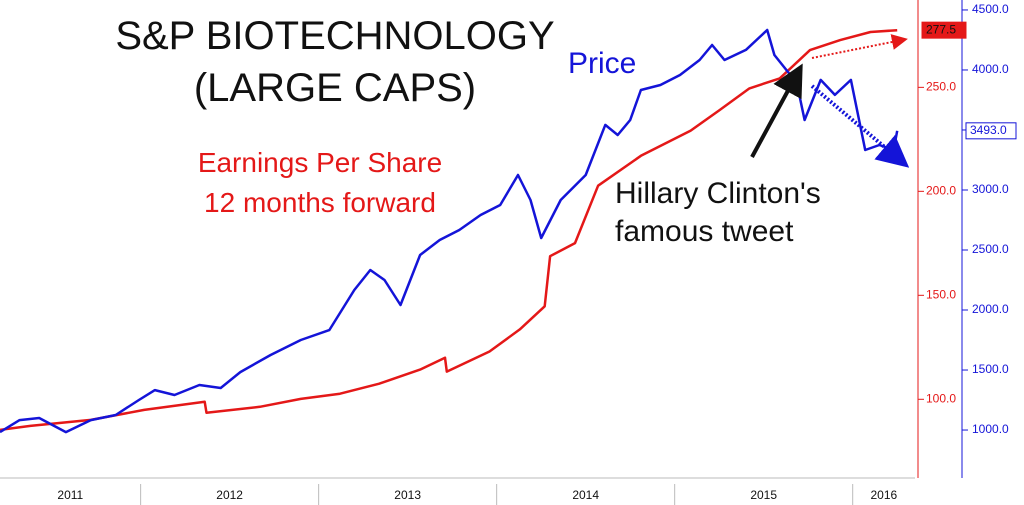  I want to click on y-tick-label: 200.0, so click(941, 190).